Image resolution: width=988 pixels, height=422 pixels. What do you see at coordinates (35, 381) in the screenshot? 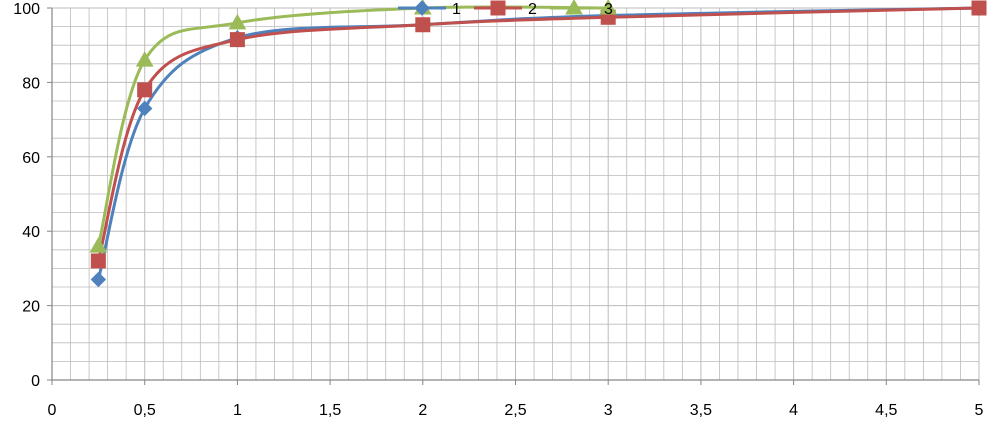
I see `y-tick-label: 0` at bounding box center [35, 381].